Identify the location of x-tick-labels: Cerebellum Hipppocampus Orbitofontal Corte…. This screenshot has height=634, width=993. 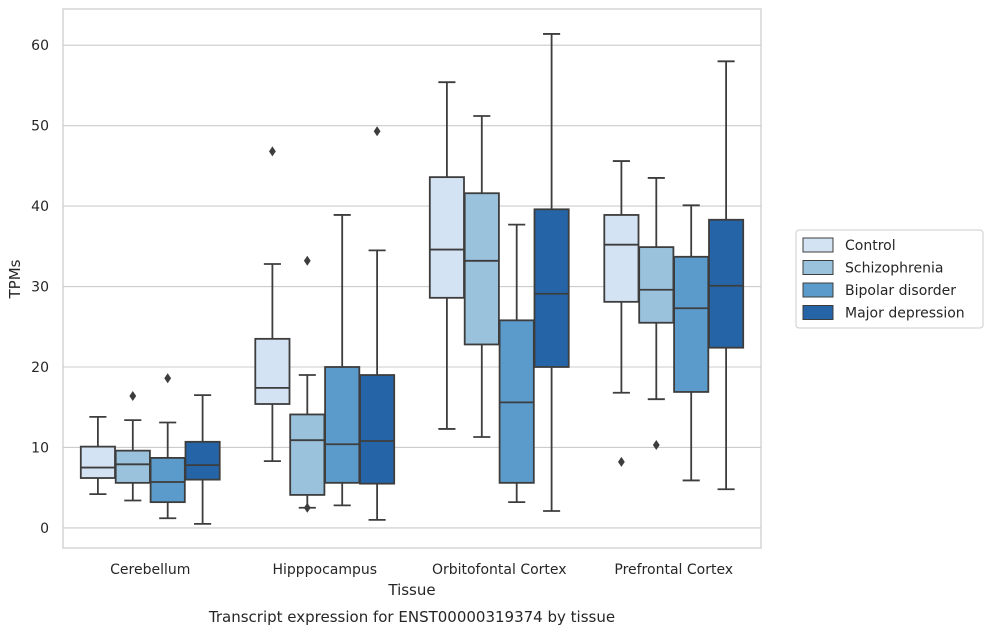
(421, 570).